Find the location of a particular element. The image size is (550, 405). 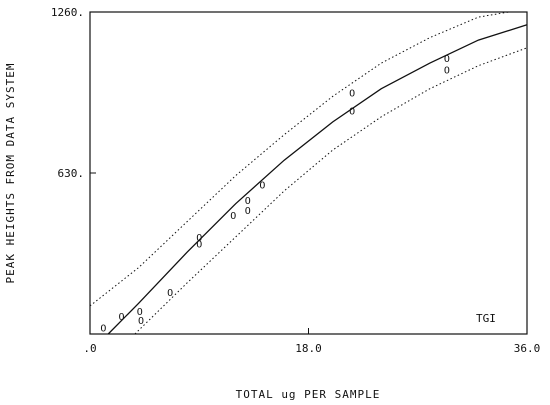

x-axis-title: TOTAL ug PER SAMPLE is located at coordinates (308, 394).